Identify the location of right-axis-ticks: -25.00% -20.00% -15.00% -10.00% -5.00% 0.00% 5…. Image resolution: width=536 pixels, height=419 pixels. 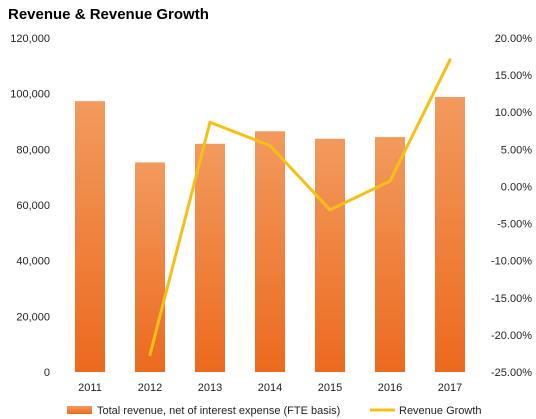
(511, 206).